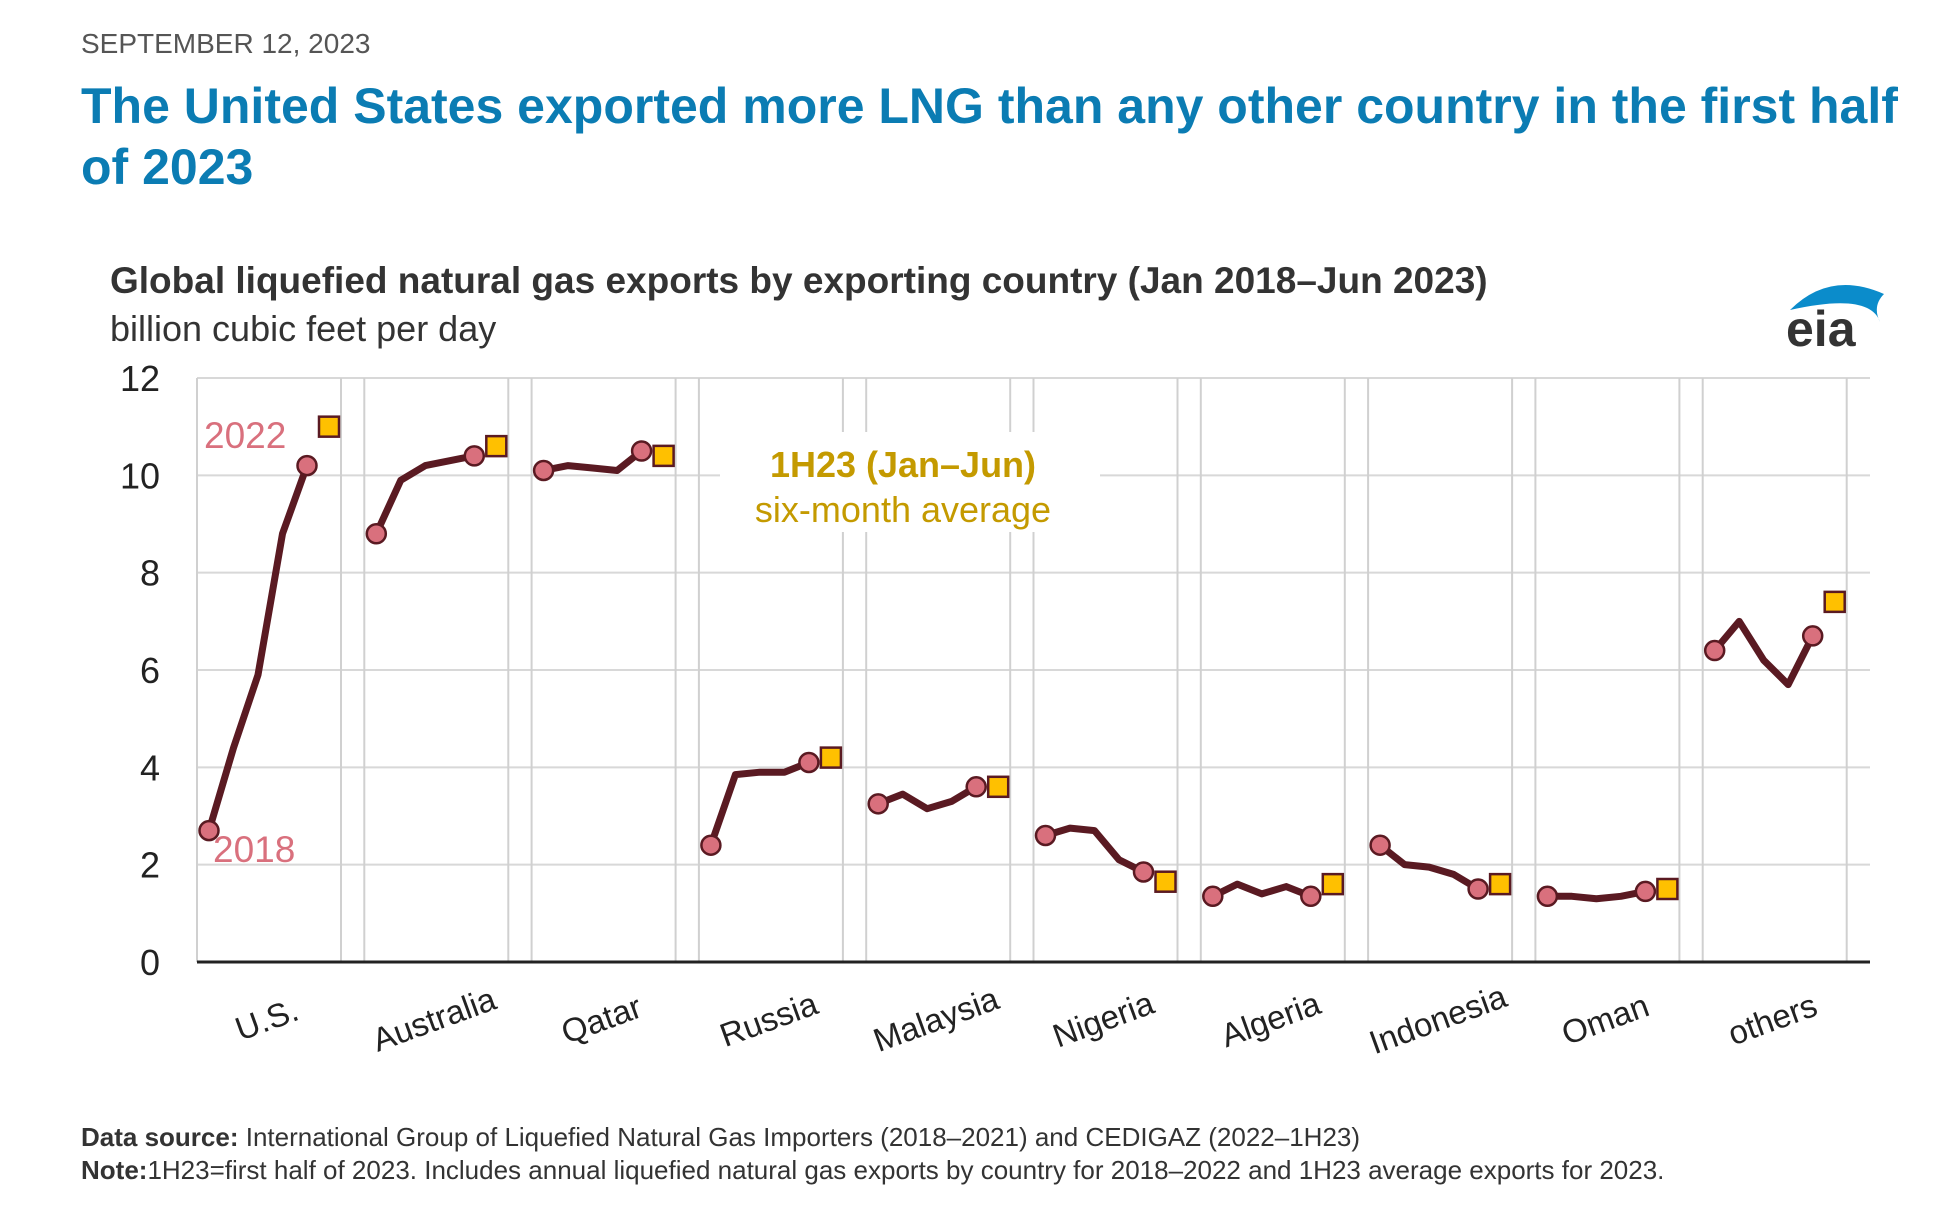 The image size is (1955, 1212). I want to click on category-label: U.S., so click(266, 1019).